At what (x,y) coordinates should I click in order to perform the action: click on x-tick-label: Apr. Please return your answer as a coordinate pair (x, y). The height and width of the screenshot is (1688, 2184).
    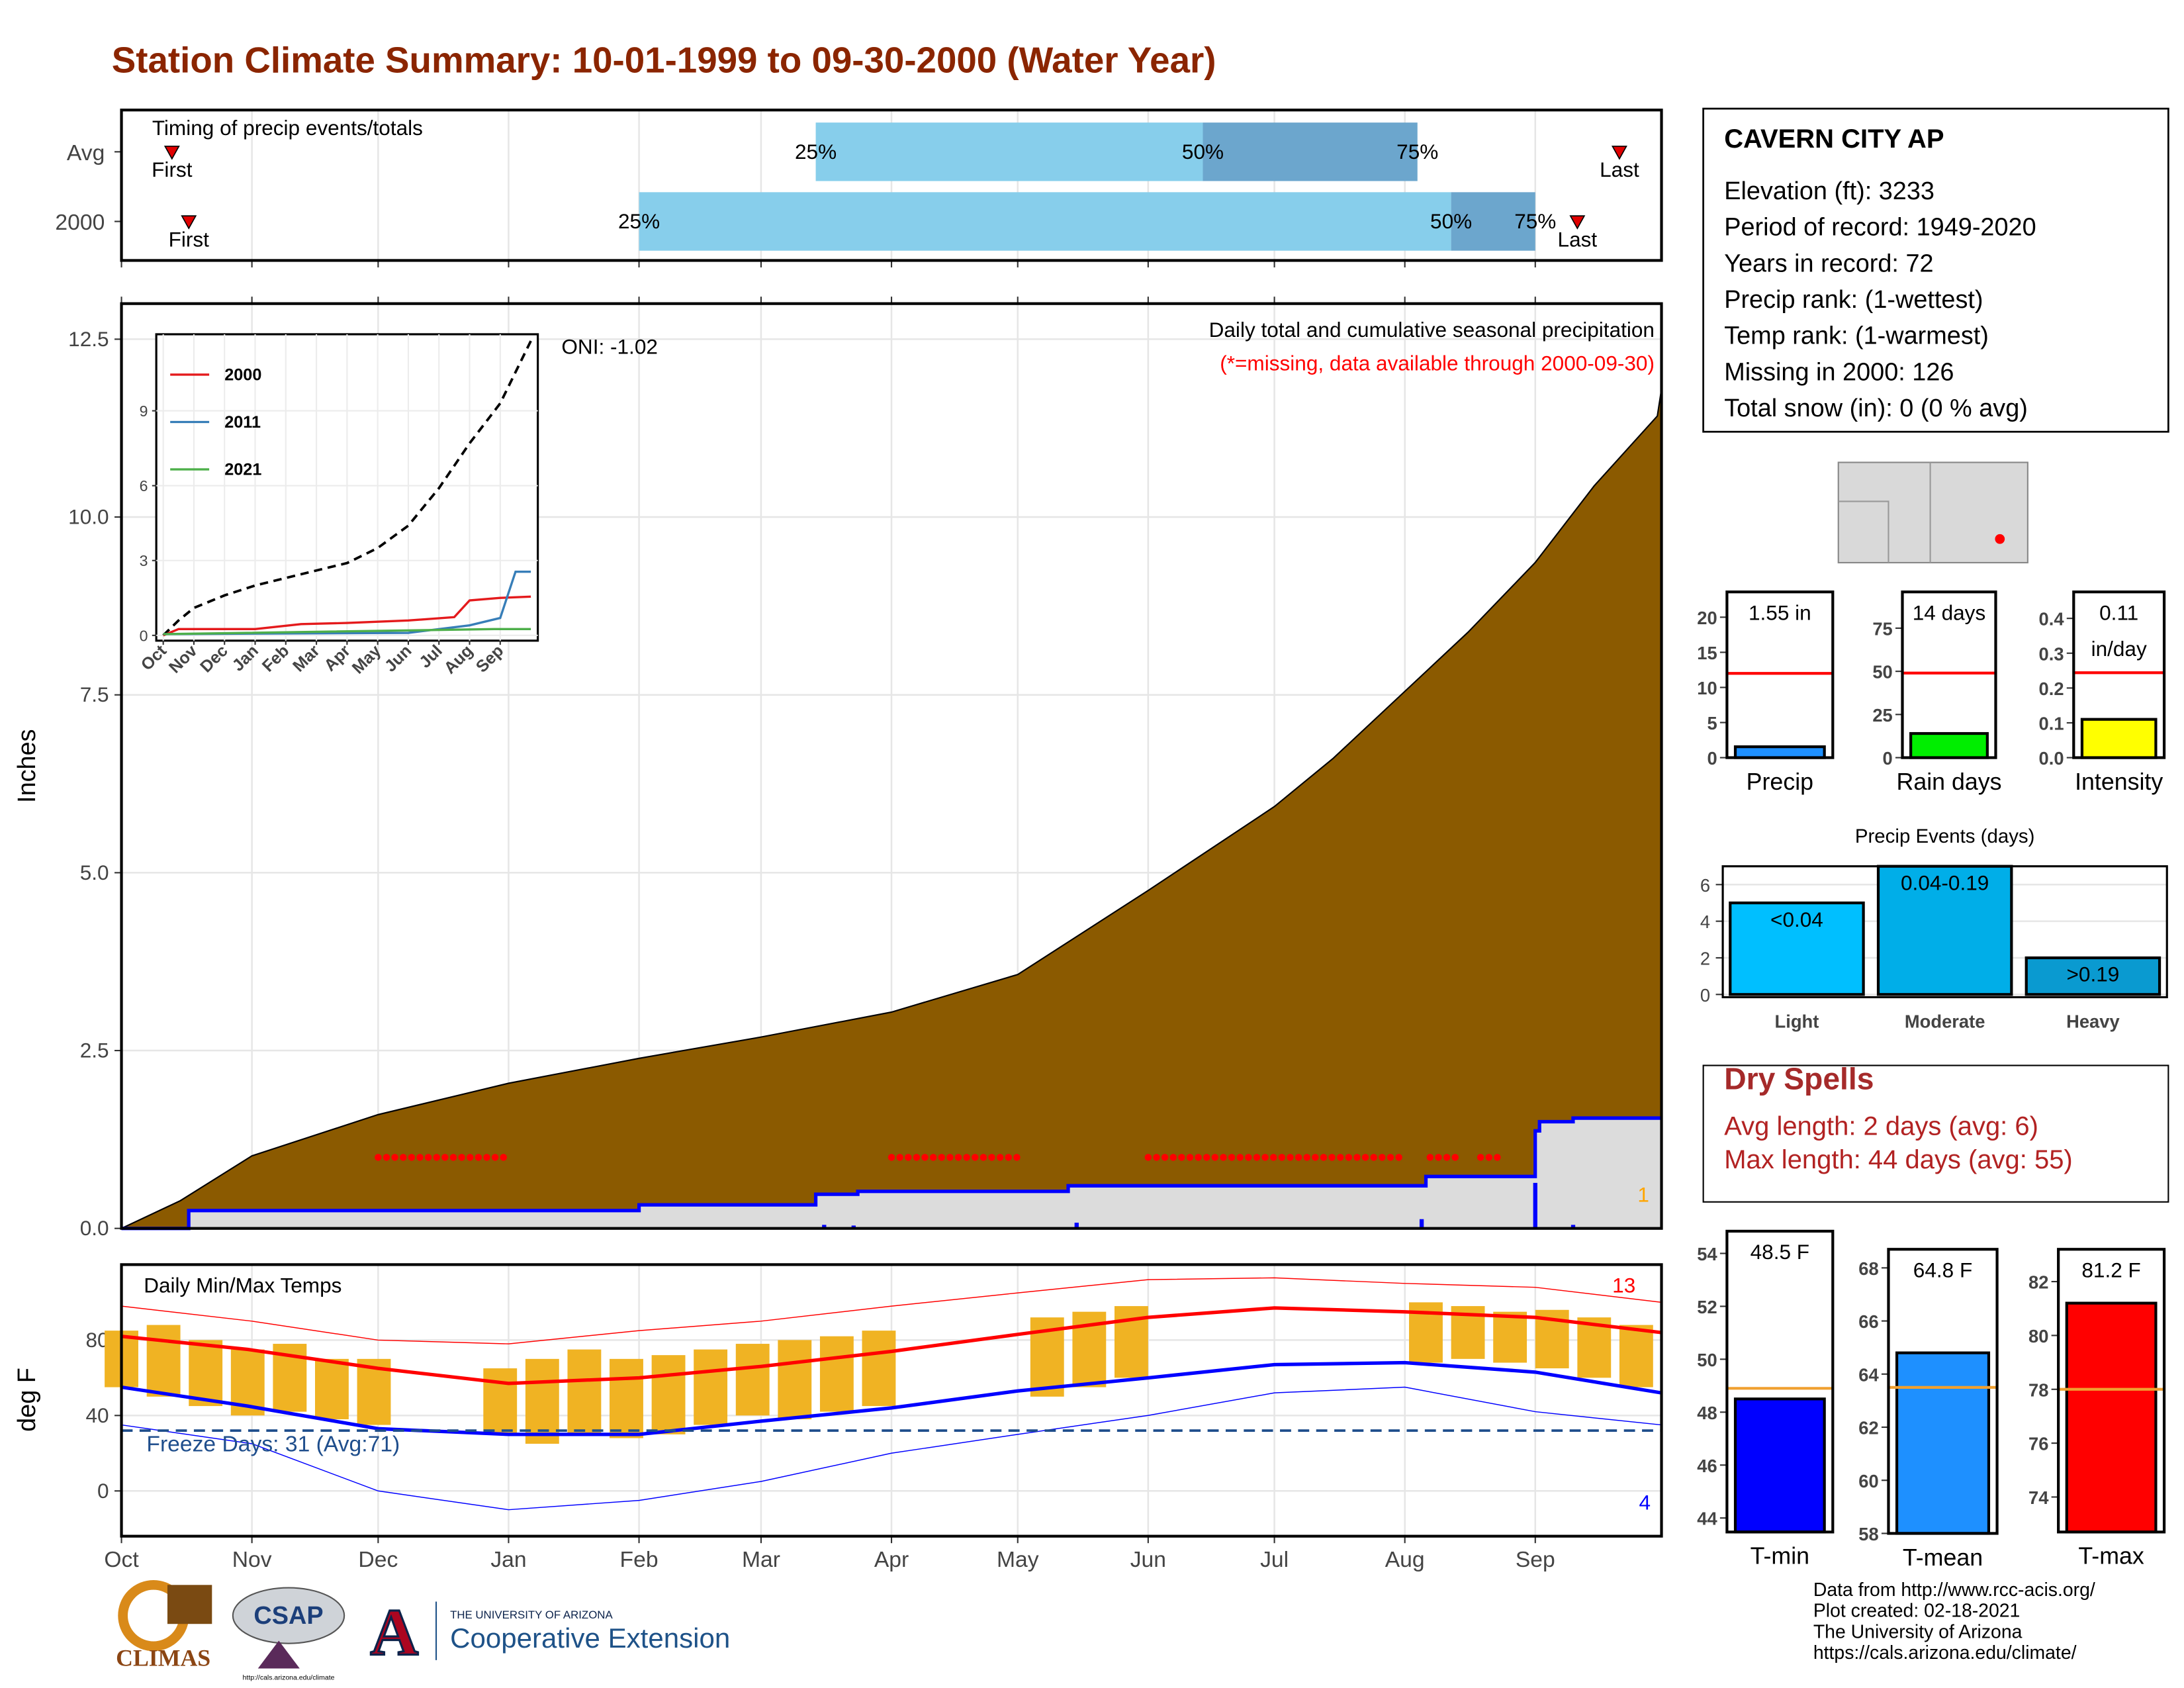
    Looking at the image, I should click on (892, 1560).